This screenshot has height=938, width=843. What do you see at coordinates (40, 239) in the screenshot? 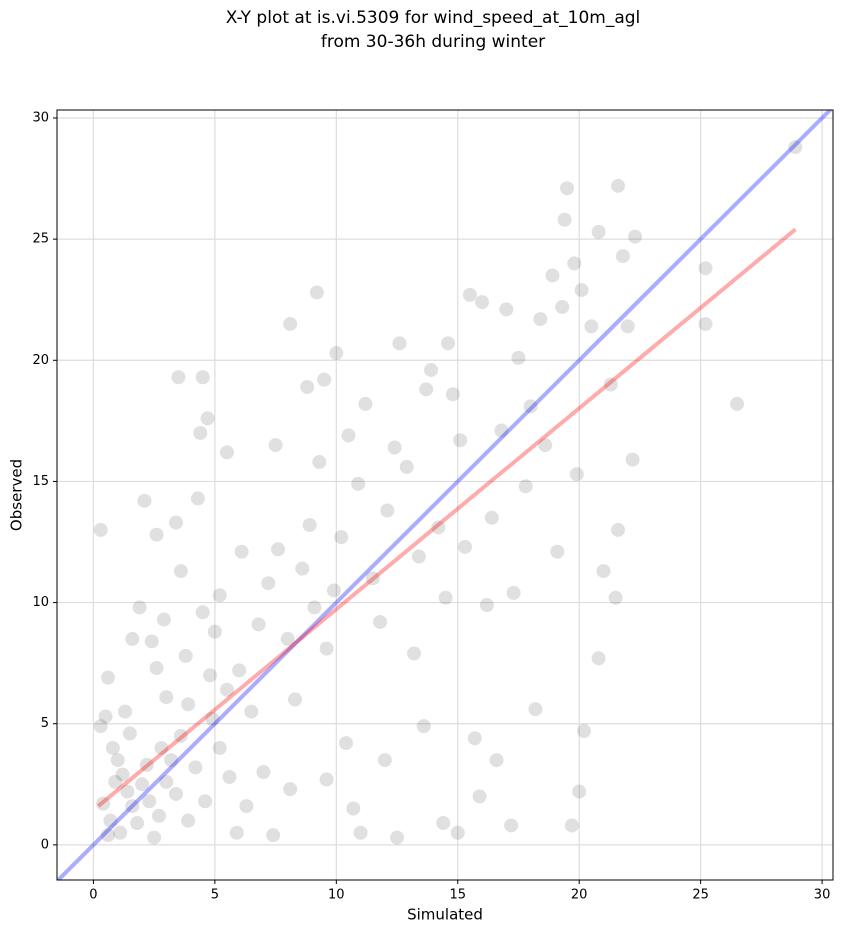
I see `y-tick-label: 25` at bounding box center [40, 239].